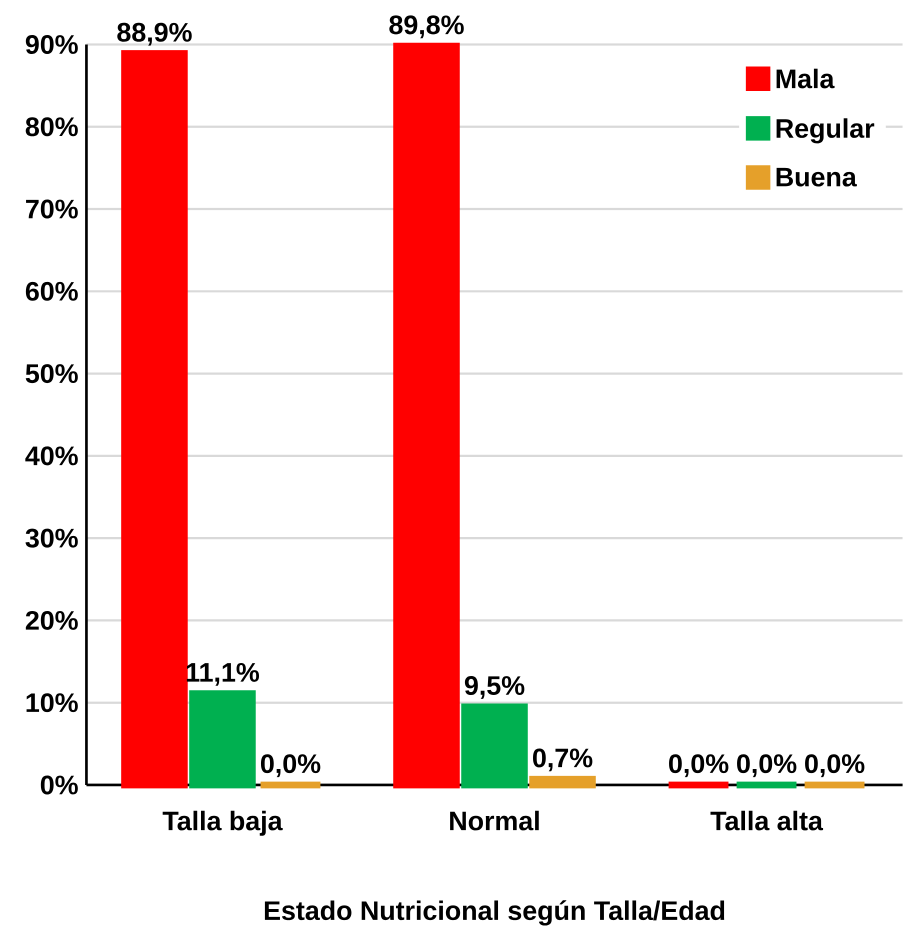 The image size is (915, 933). I want to click on y-tick-label: 80%, so click(52, 126).